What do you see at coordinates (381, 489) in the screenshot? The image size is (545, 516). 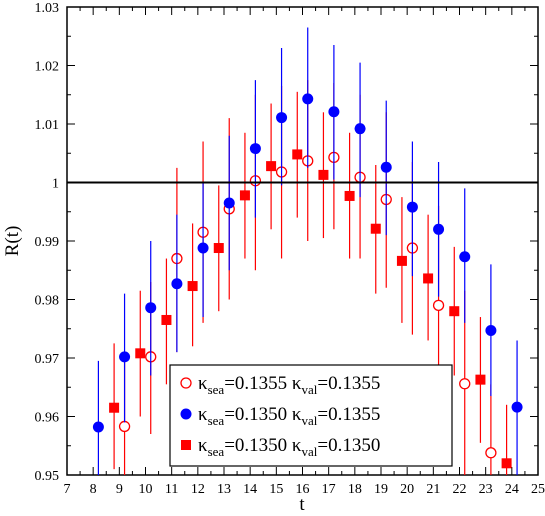 I see `x-tick-label: 19` at bounding box center [381, 489].